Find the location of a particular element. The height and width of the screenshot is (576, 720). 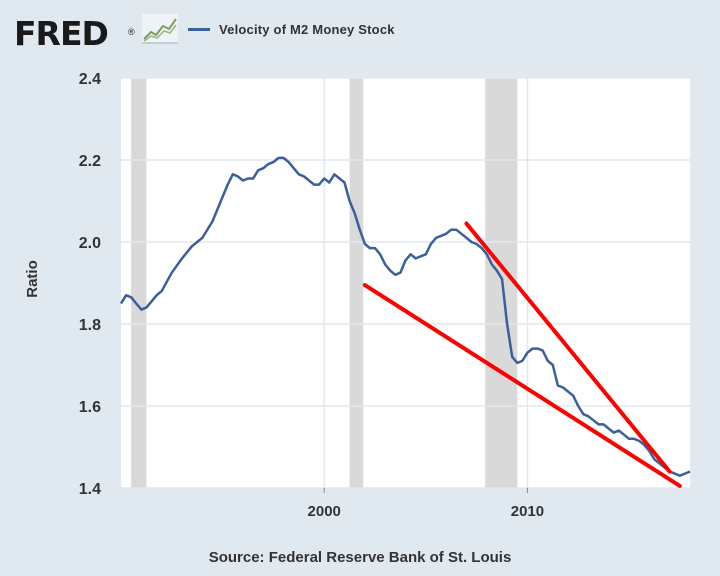

y-tick-label: 1.6 is located at coordinates (90, 407).